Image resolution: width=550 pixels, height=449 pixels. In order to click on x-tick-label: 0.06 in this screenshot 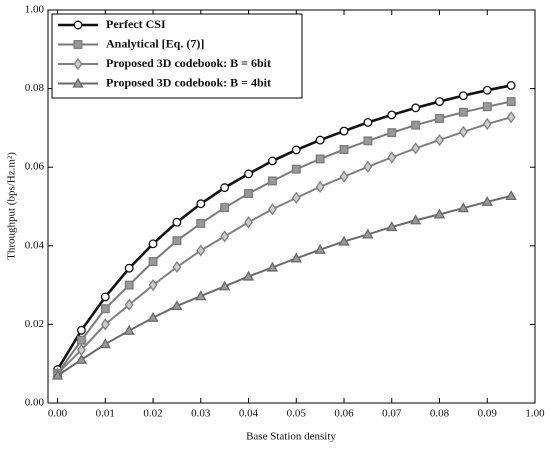, I will do `click(344, 414)`.